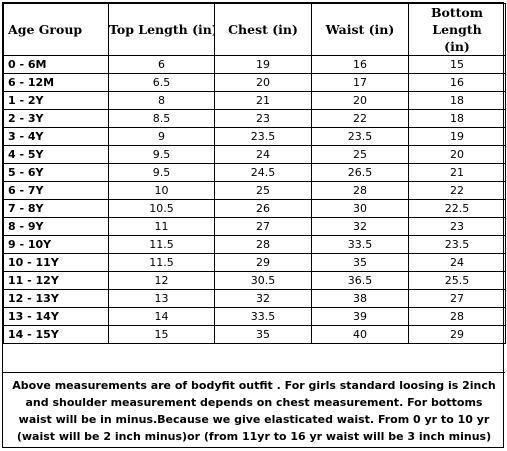  What do you see at coordinates (457, 172) in the screenshot?
I see `bottom-length-cell: 21` at bounding box center [457, 172].